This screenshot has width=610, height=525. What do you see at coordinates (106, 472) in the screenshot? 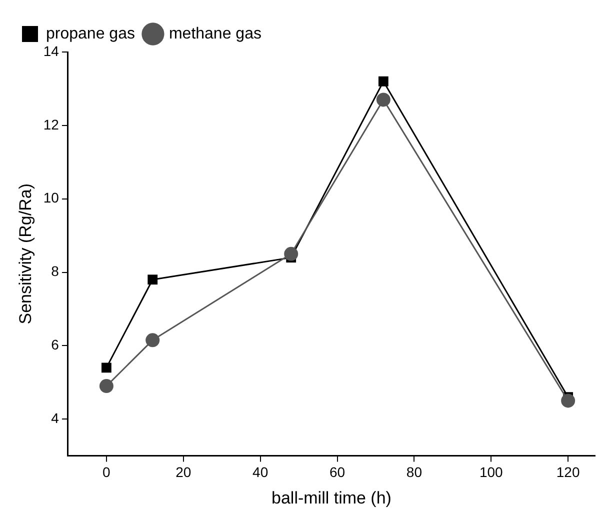
I see `x-tick-label: 0` at bounding box center [106, 472].